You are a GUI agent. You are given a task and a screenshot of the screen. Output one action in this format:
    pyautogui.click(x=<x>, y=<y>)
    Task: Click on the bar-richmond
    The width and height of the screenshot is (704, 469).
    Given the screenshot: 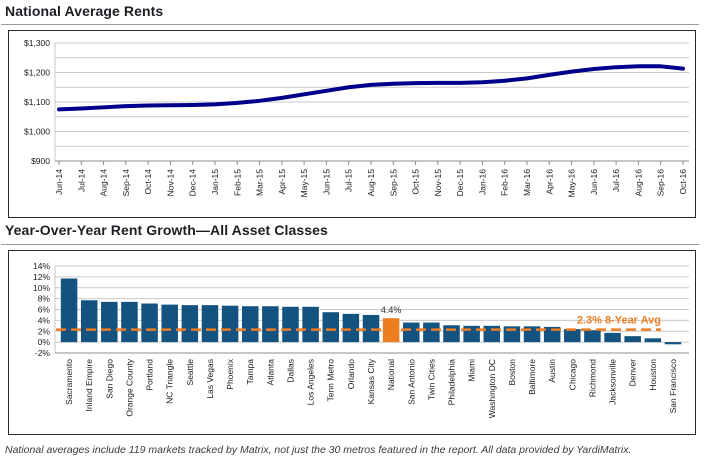 What is the action you would take?
    pyautogui.click(x=592, y=336)
    